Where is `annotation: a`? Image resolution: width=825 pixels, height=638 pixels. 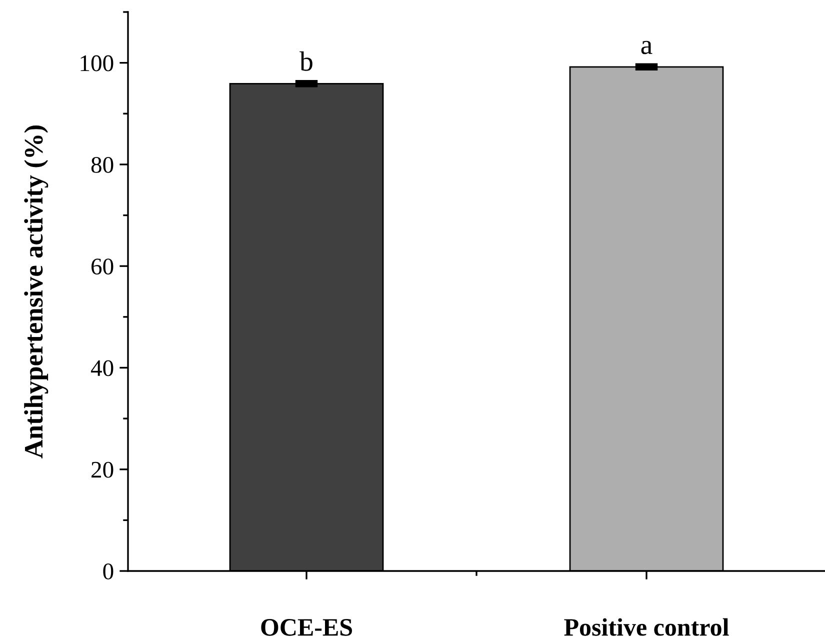
annotation: a is located at coordinates (646, 47).